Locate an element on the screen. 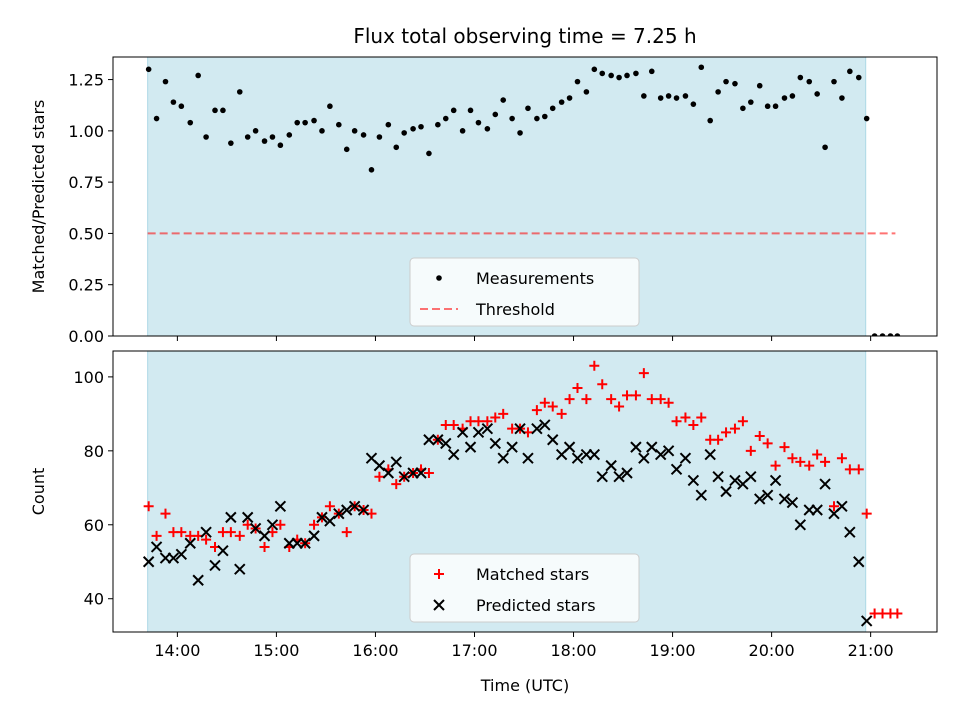 This screenshot has width=960, height=720. bottom-y-tick-label: 80 is located at coordinates (94, 451).